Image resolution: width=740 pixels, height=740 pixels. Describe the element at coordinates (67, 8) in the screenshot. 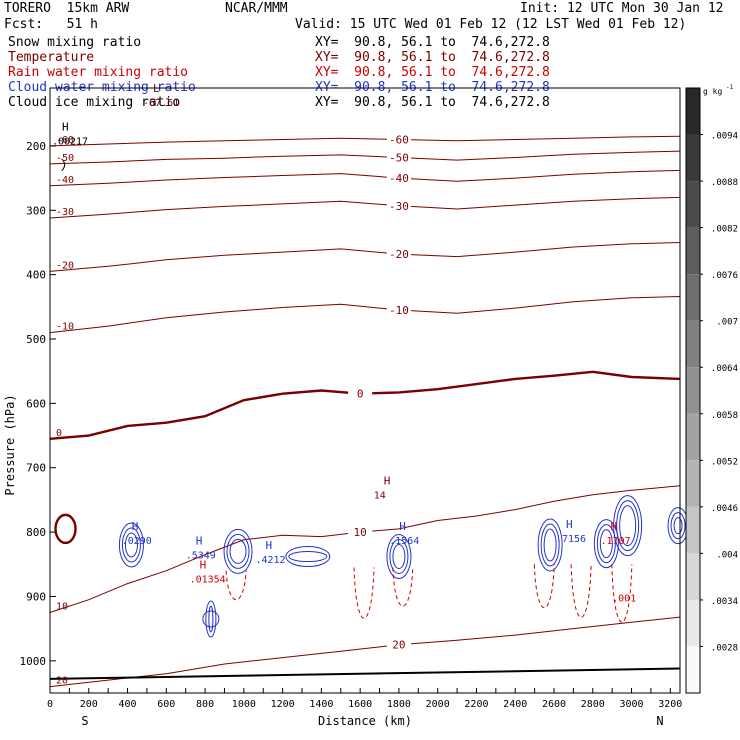

I see `model-title: TORERO 15km ARW` at that location.